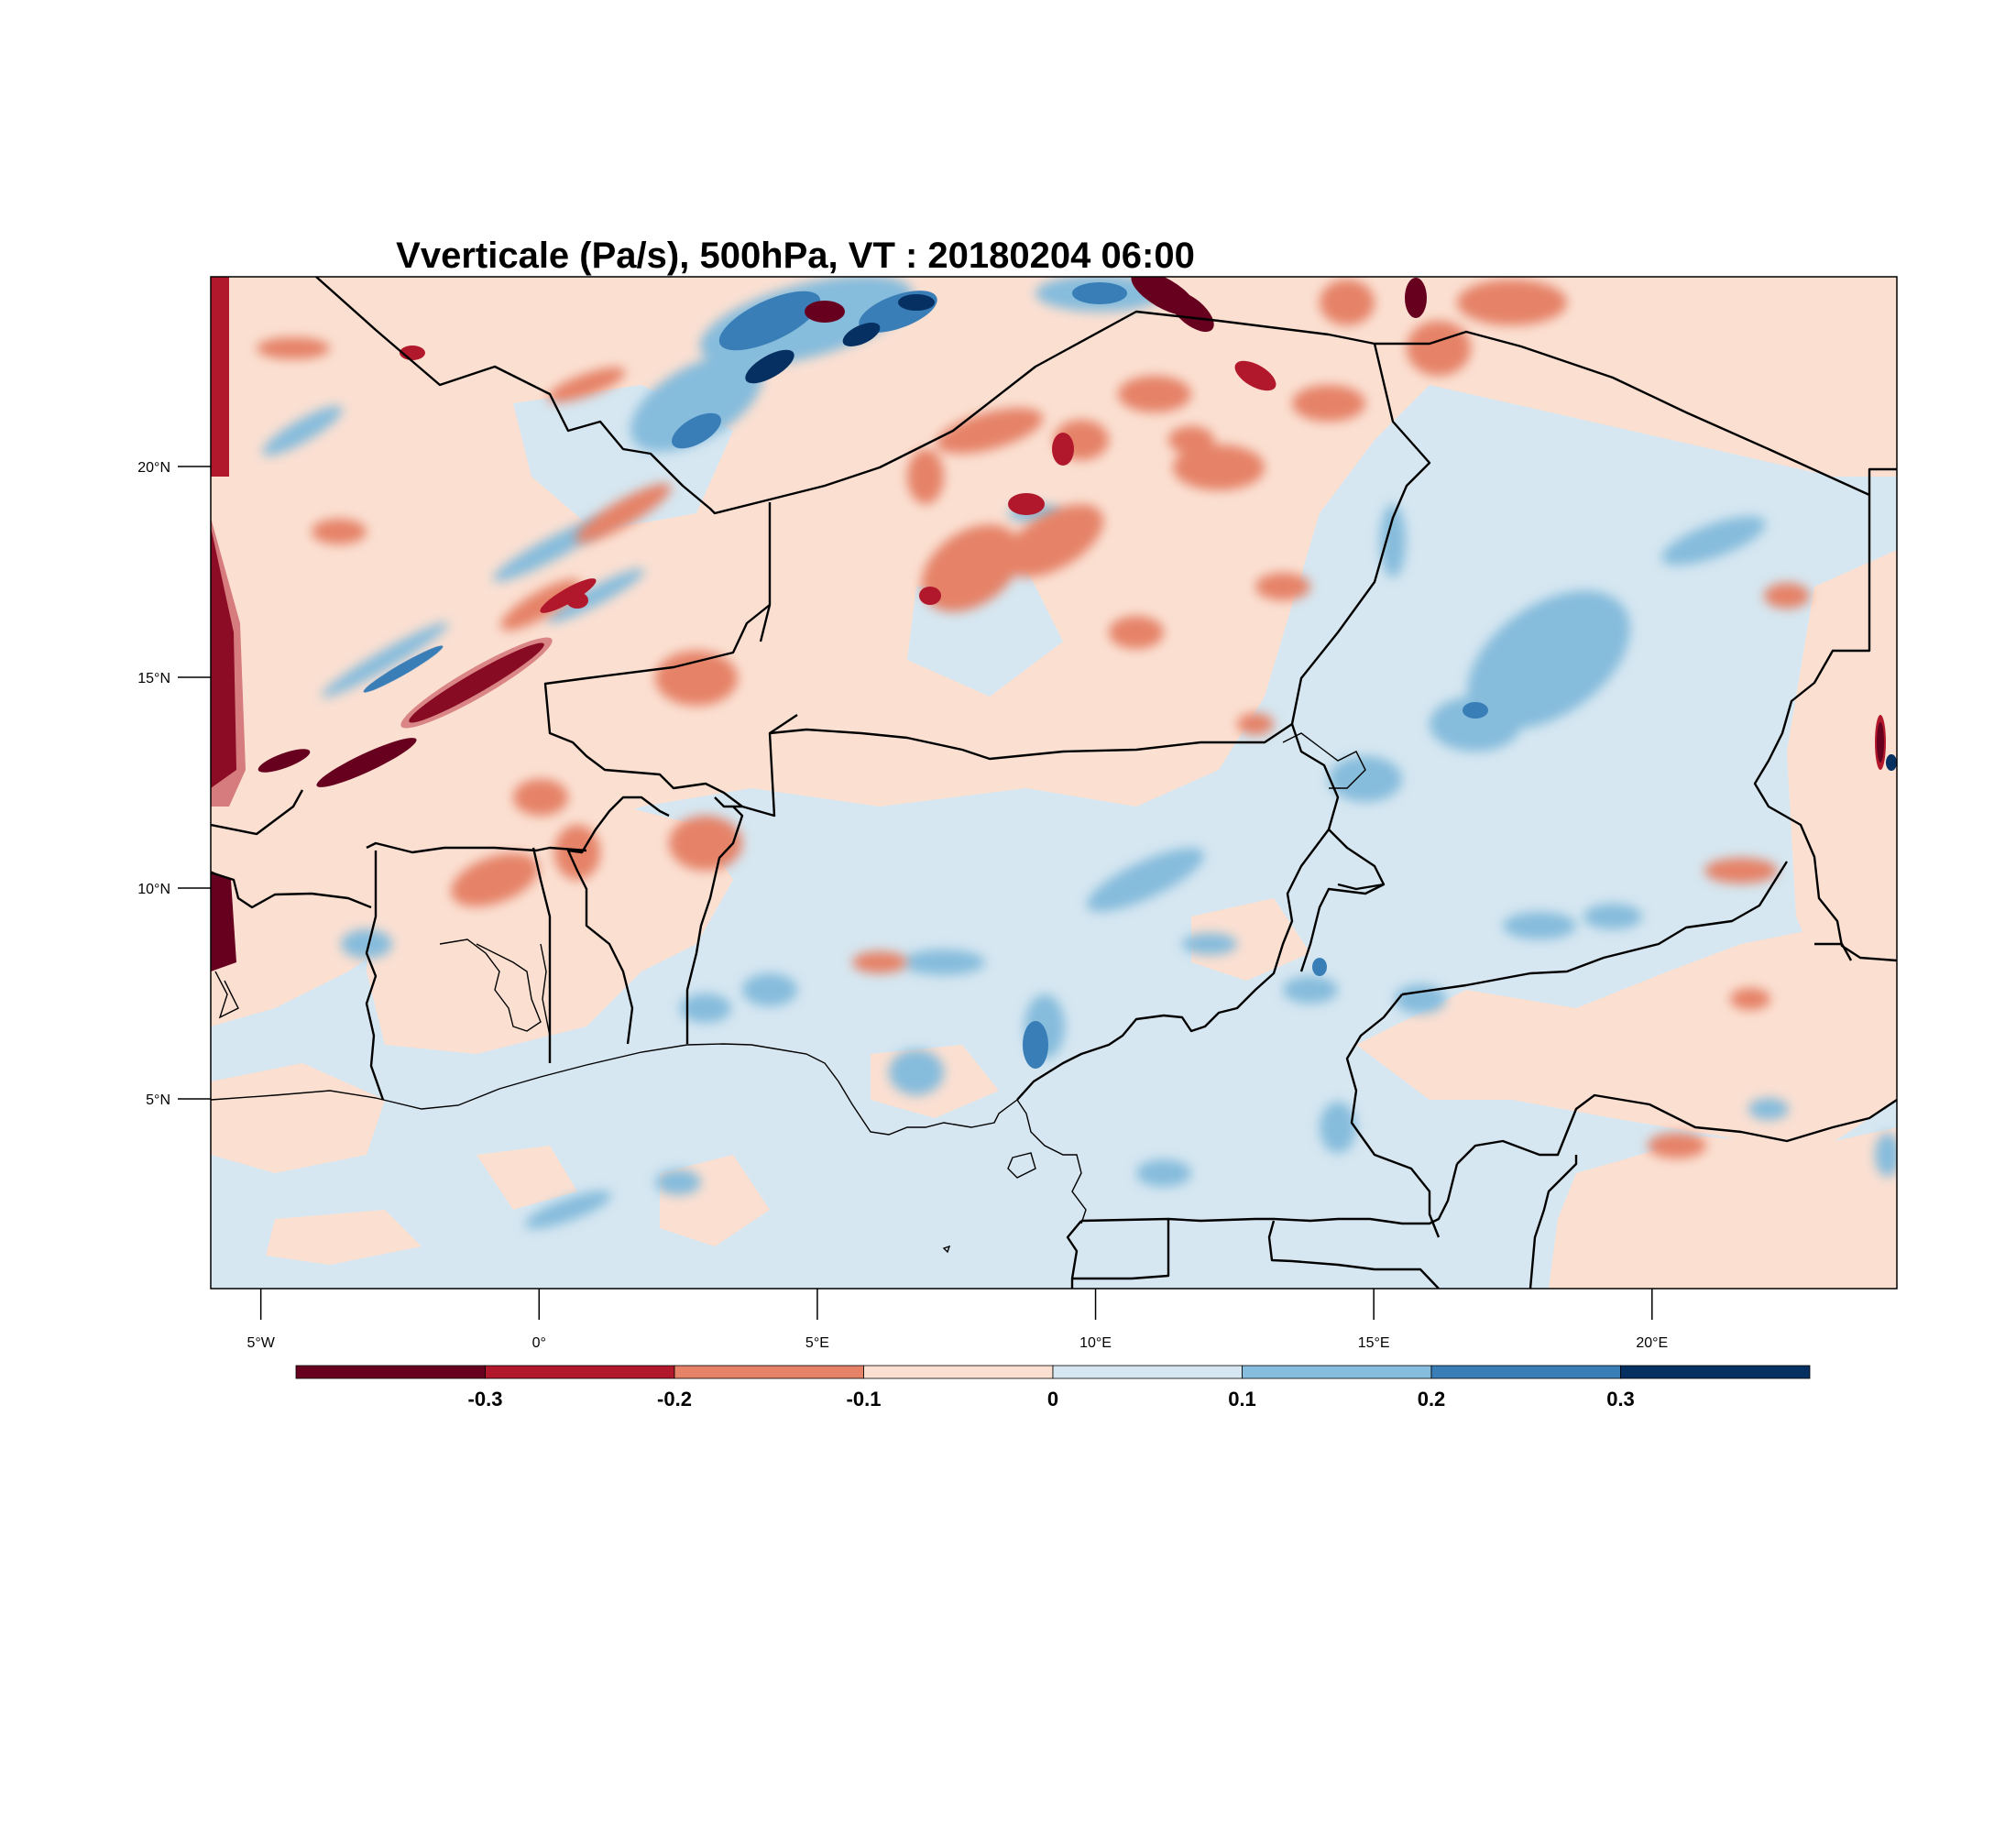  I want to click on lon-tick-label: 15°E, so click(1374, 1343).